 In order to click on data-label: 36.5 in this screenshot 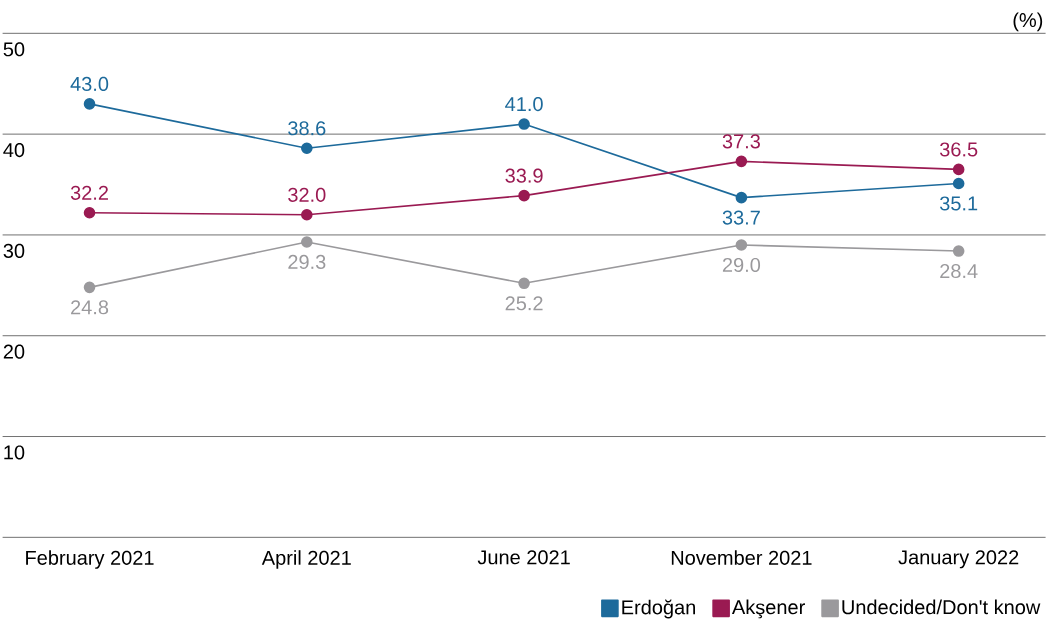, I will do `click(958, 149)`.